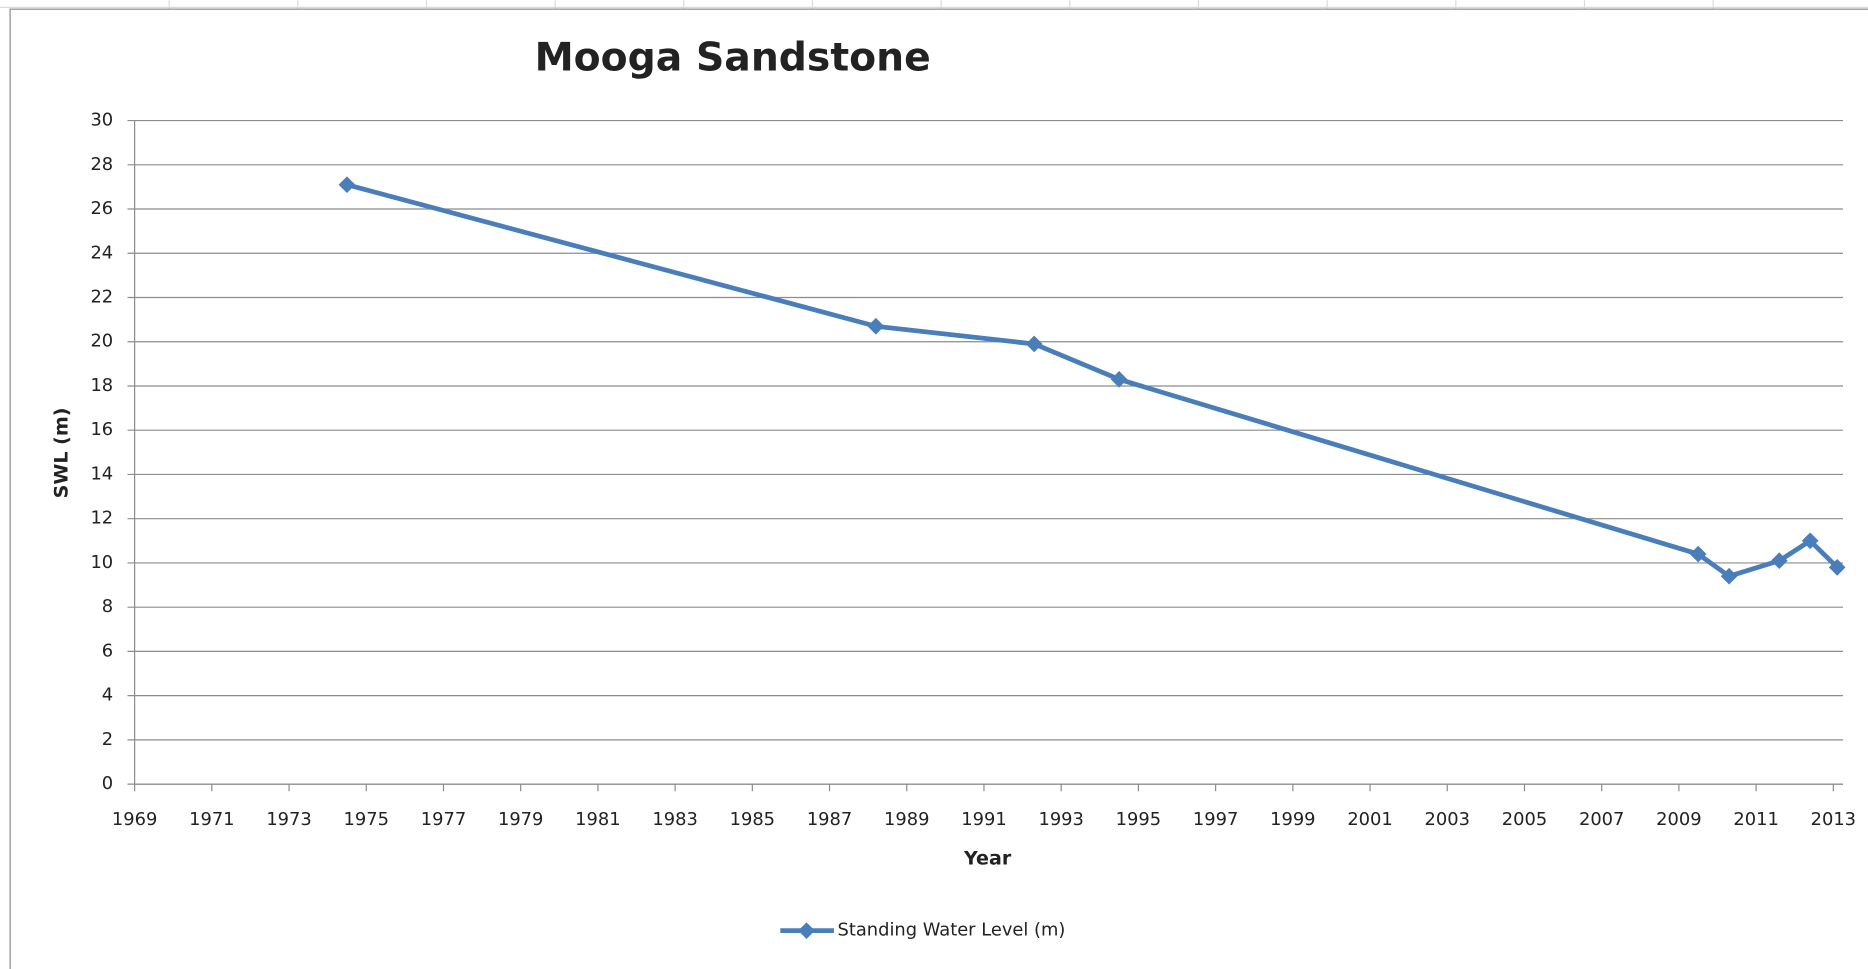  I want to click on y-tick-label: 12, so click(101, 518).